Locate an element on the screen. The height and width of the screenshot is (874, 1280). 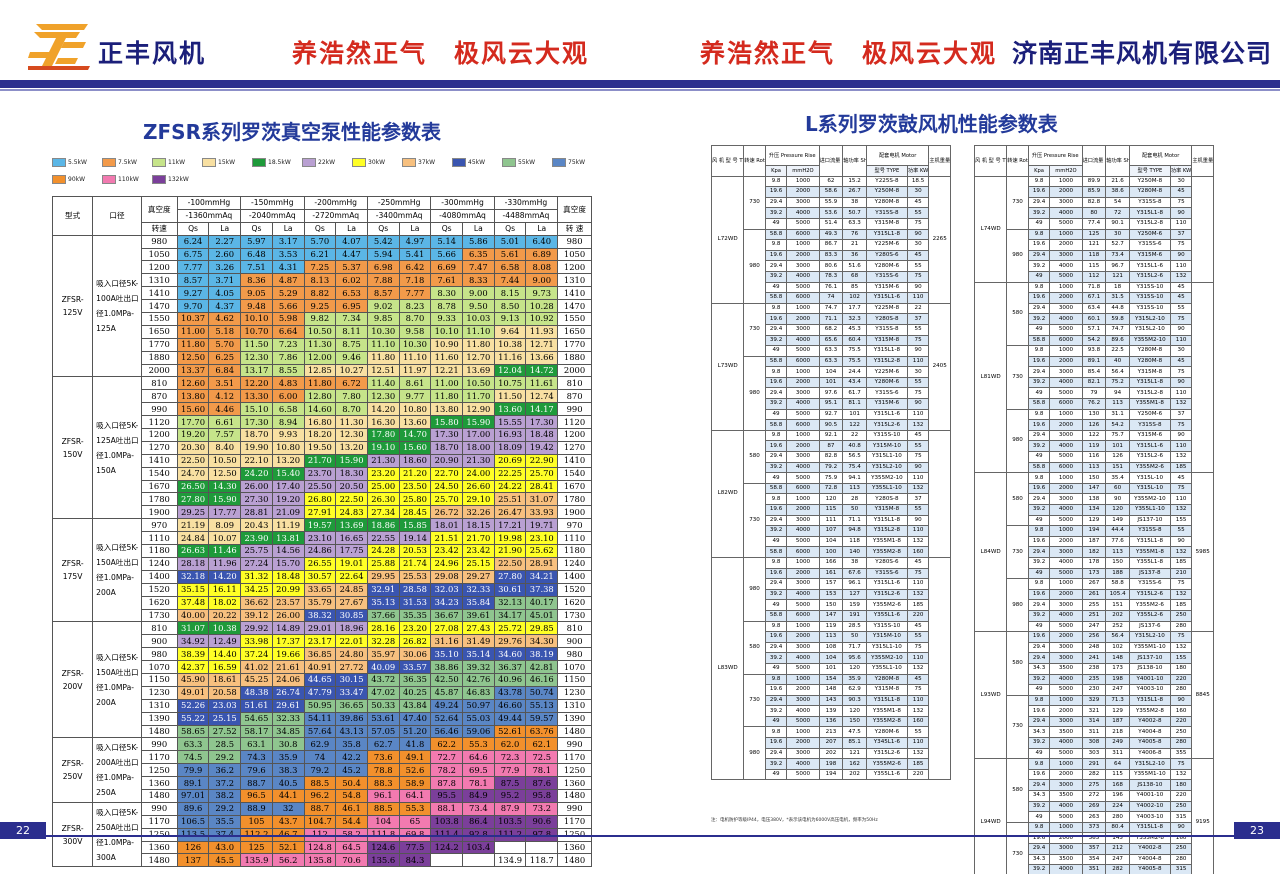
value-cell: 49 is located at coordinates (776, 774).